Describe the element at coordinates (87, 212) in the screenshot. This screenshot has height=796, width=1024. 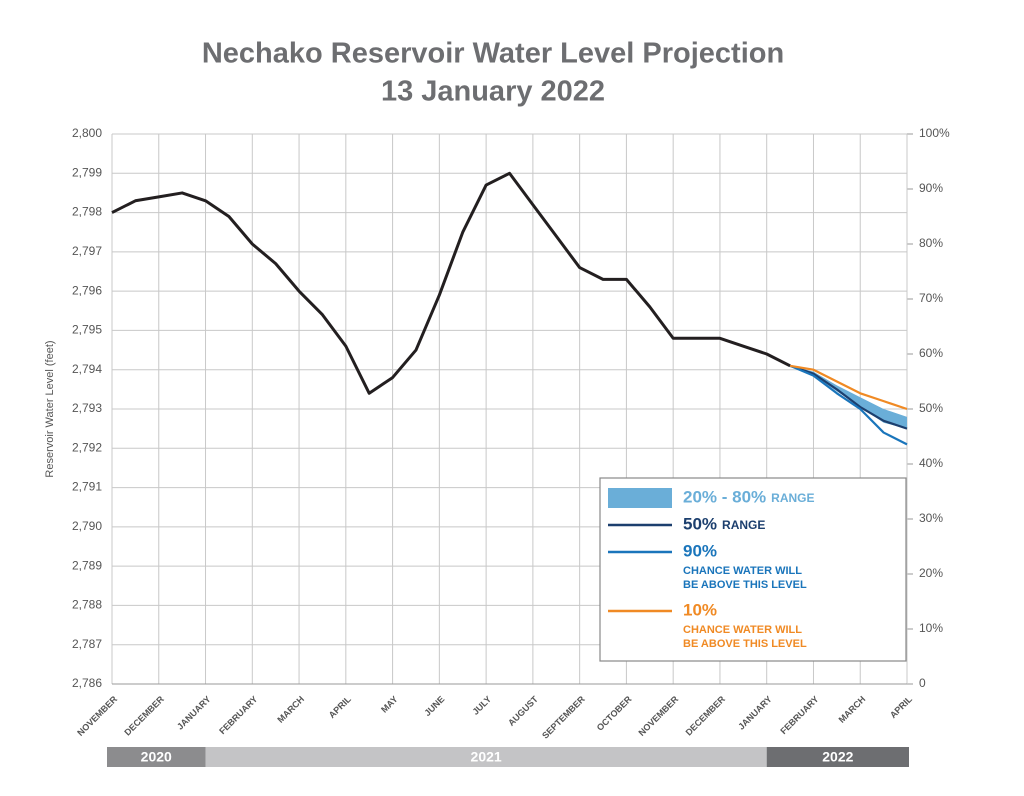
I see `y-tick-label: 2,798` at that location.